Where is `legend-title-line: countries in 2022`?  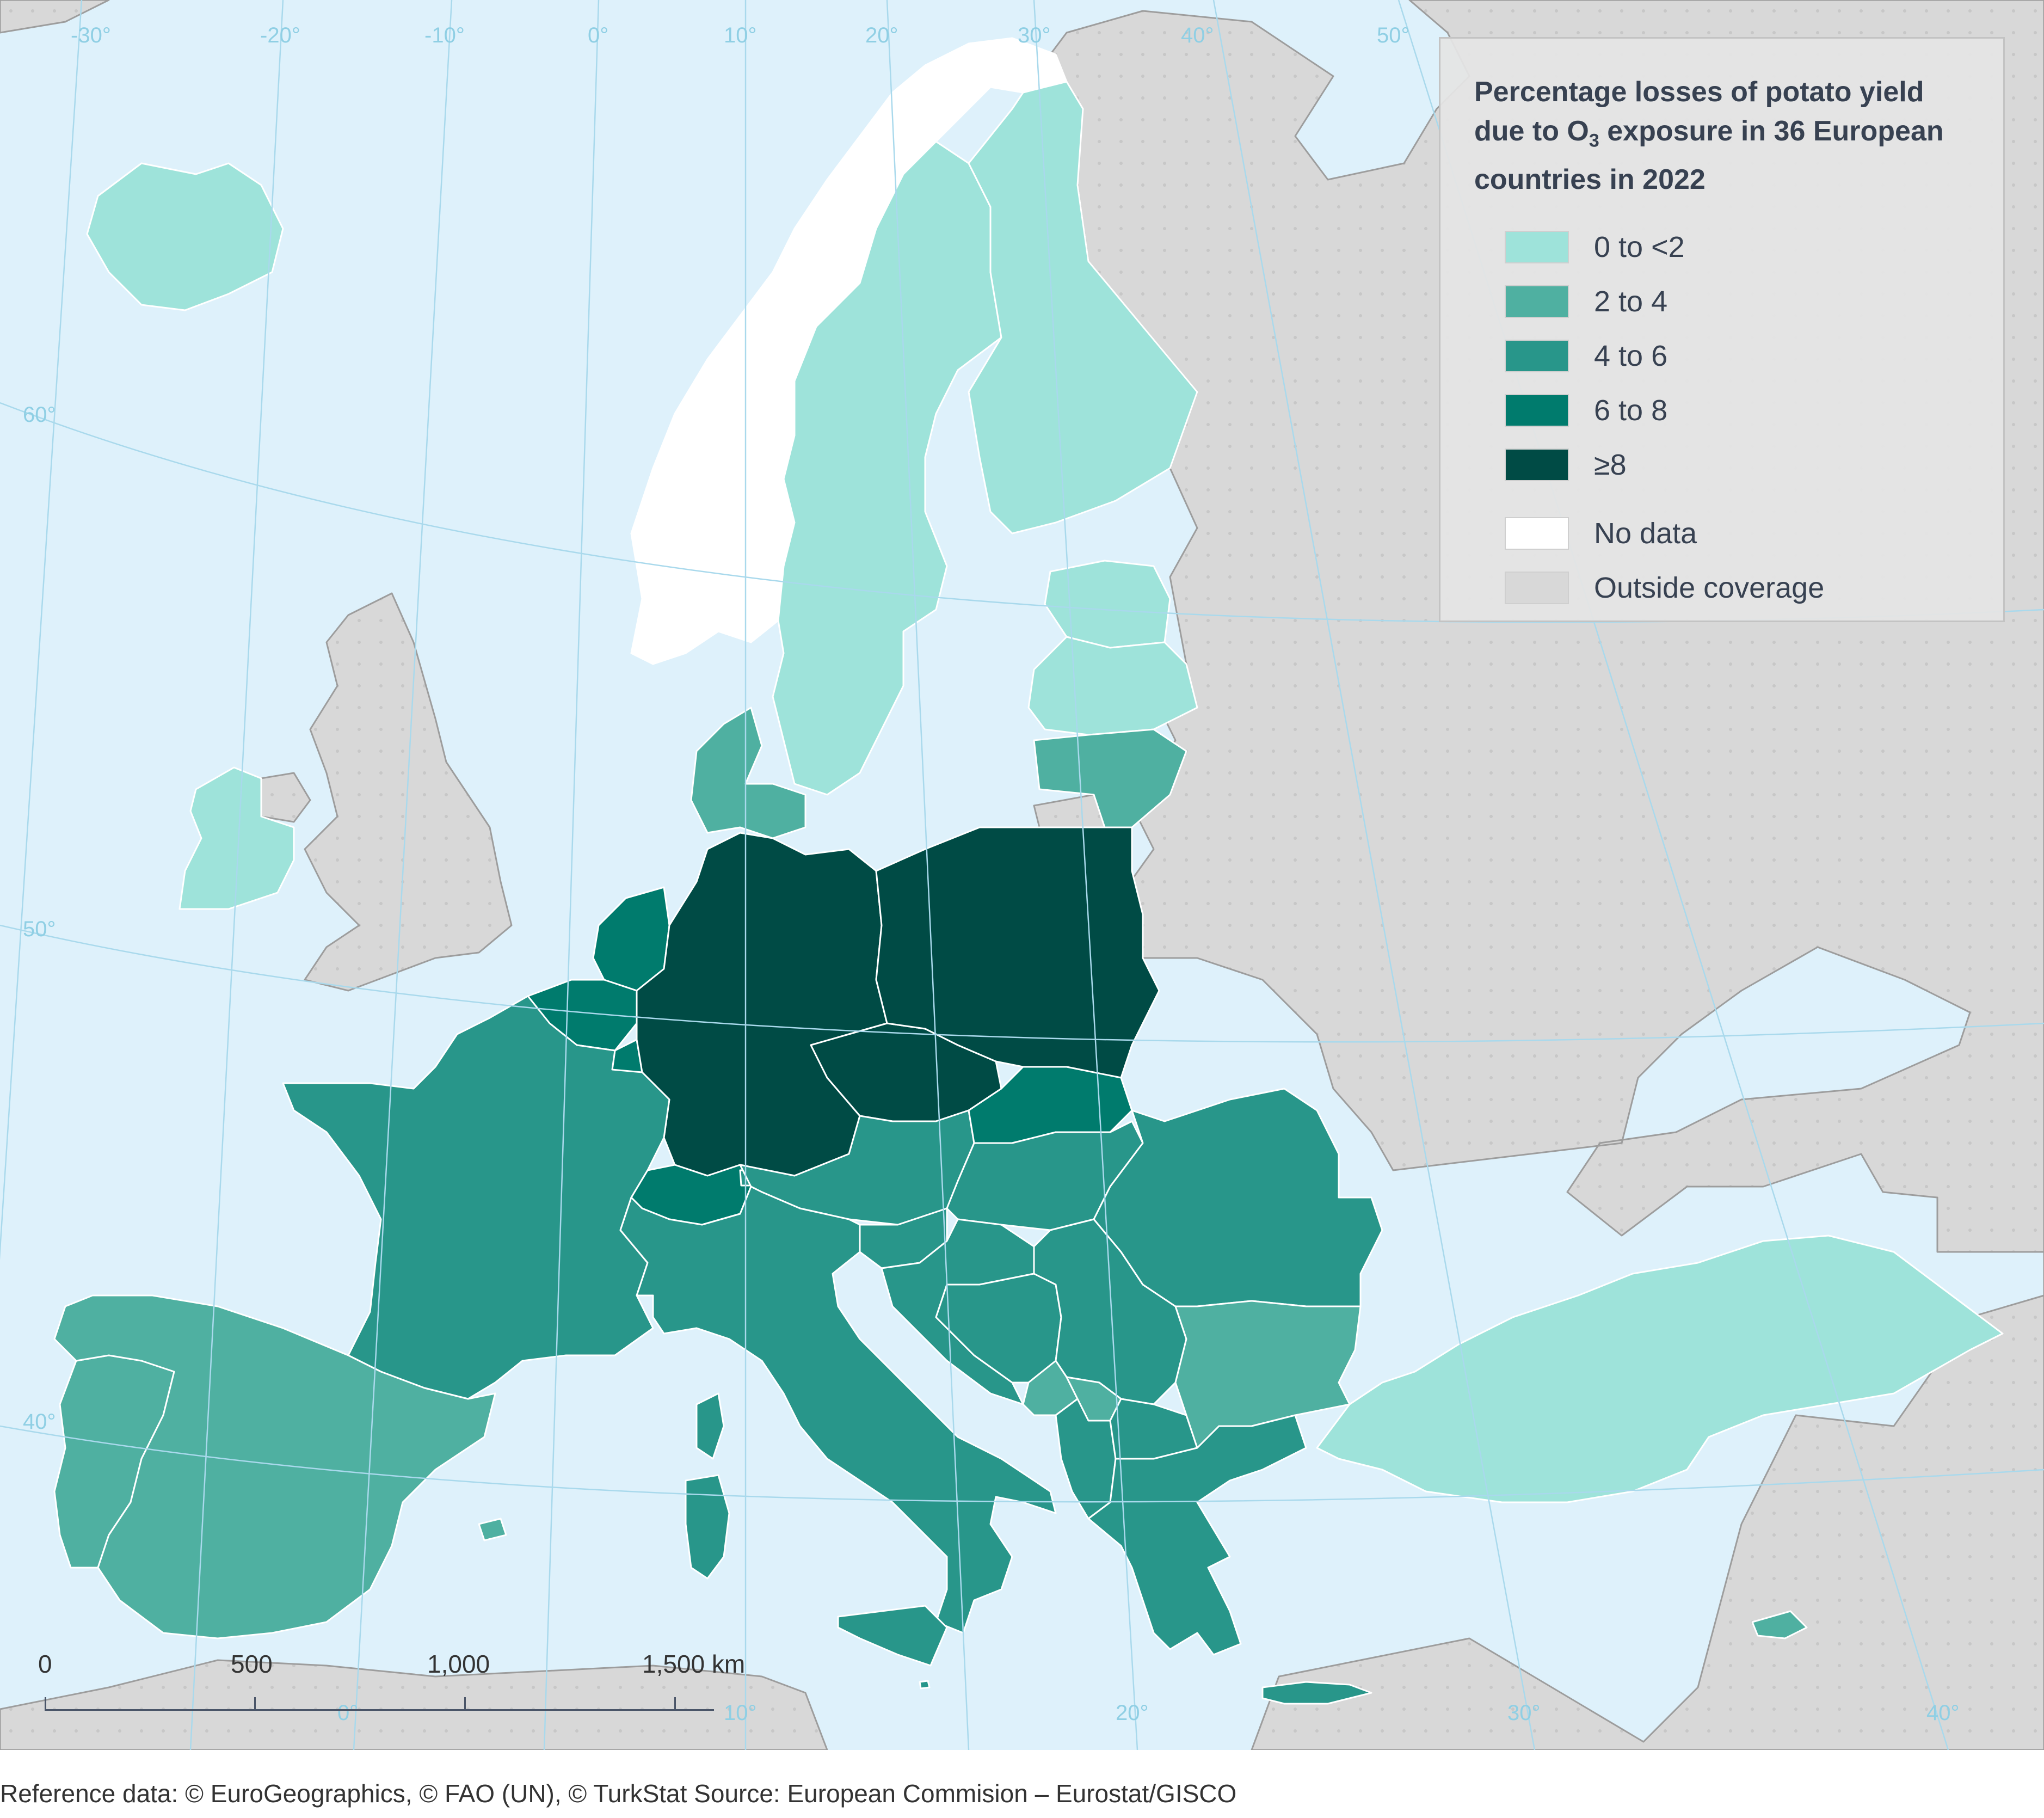
legend-title-line: countries in 2022 is located at coordinates (1590, 180).